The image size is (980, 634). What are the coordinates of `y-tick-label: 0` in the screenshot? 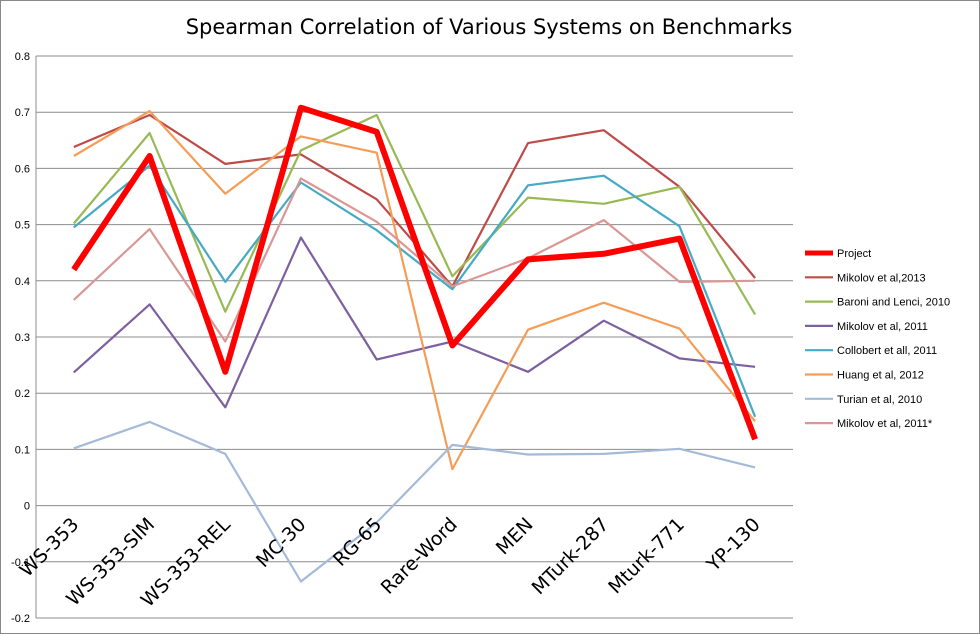 It's located at (27, 507).